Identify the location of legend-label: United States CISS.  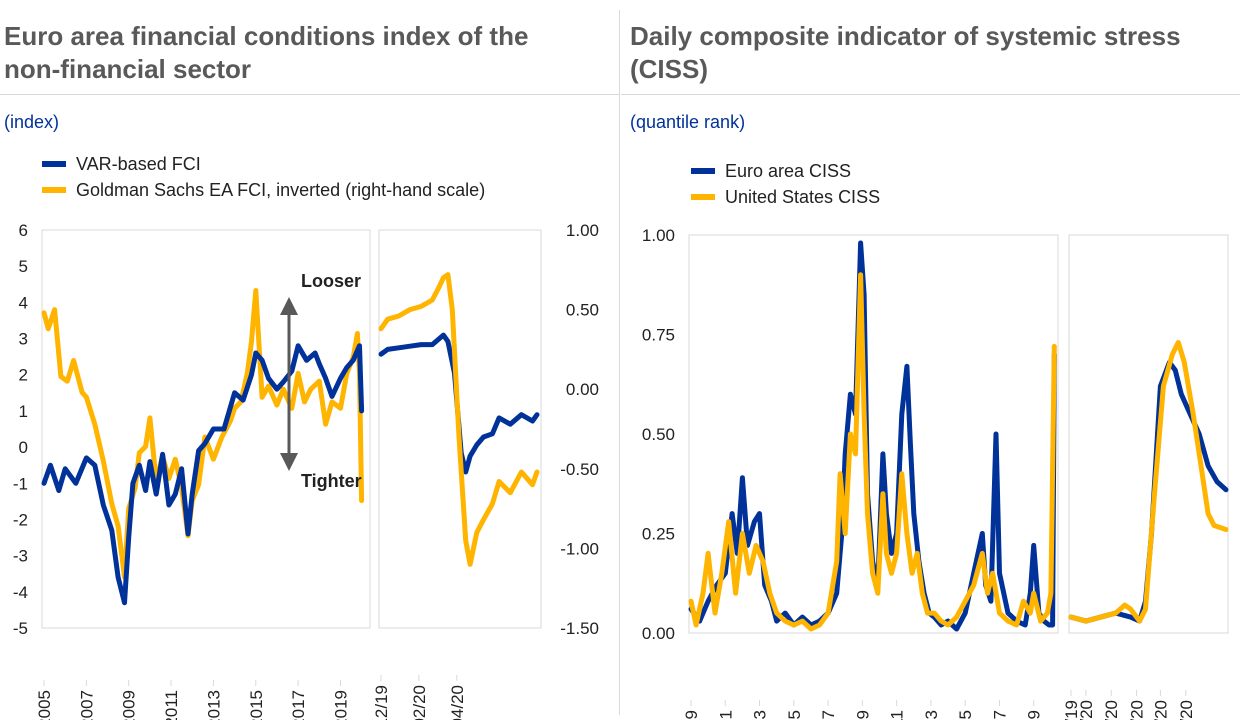
(803, 197).